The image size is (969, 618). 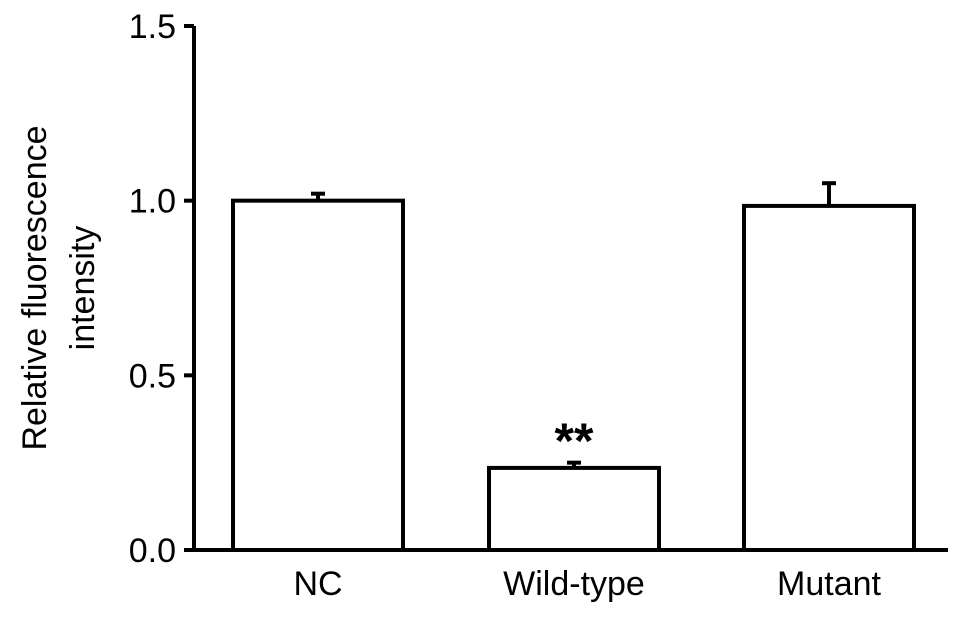 I want to click on x-tick-label-1: Wild-type, so click(x=574, y=584).